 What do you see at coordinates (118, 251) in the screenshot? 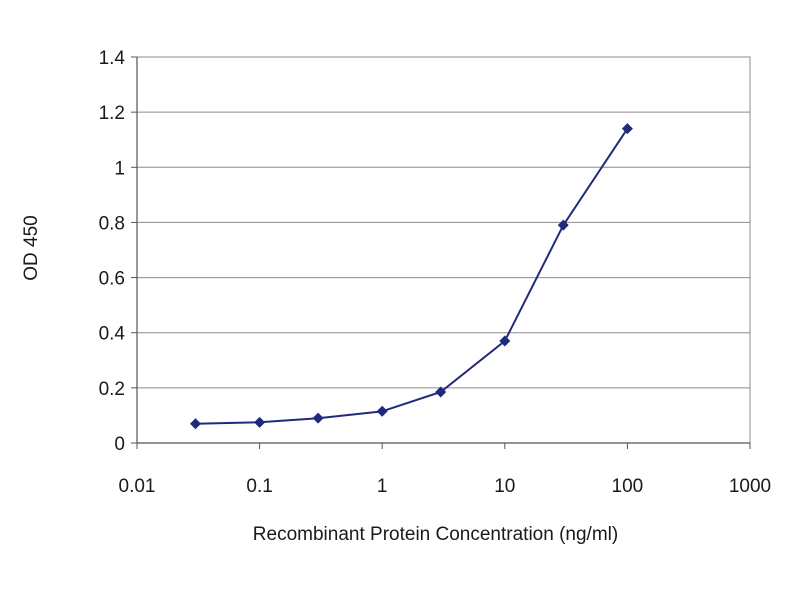
I see `y-tick-labels: 0 0.2 0.4 0.6 0.8 1 1.2 1.4` at bounding box center [118, 251].